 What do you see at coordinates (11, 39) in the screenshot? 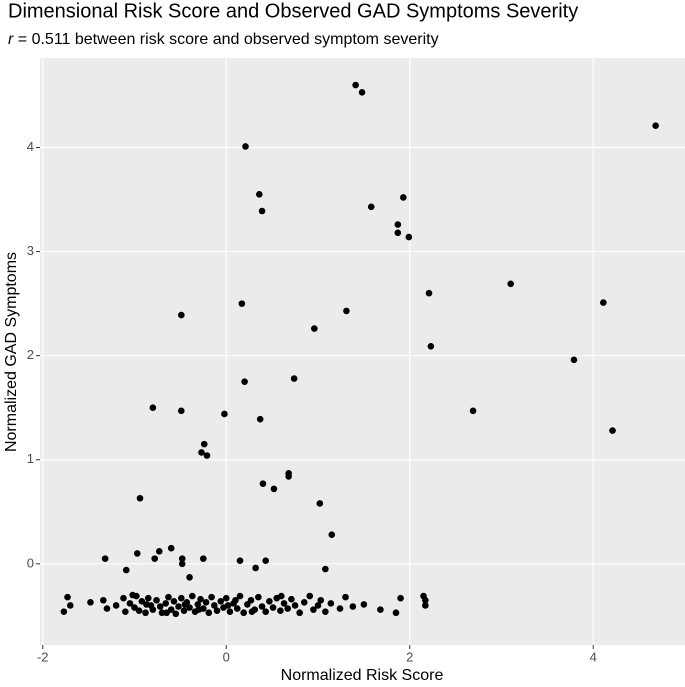
I see `subtitle-symbol: r` at bounding box center [11, 39].